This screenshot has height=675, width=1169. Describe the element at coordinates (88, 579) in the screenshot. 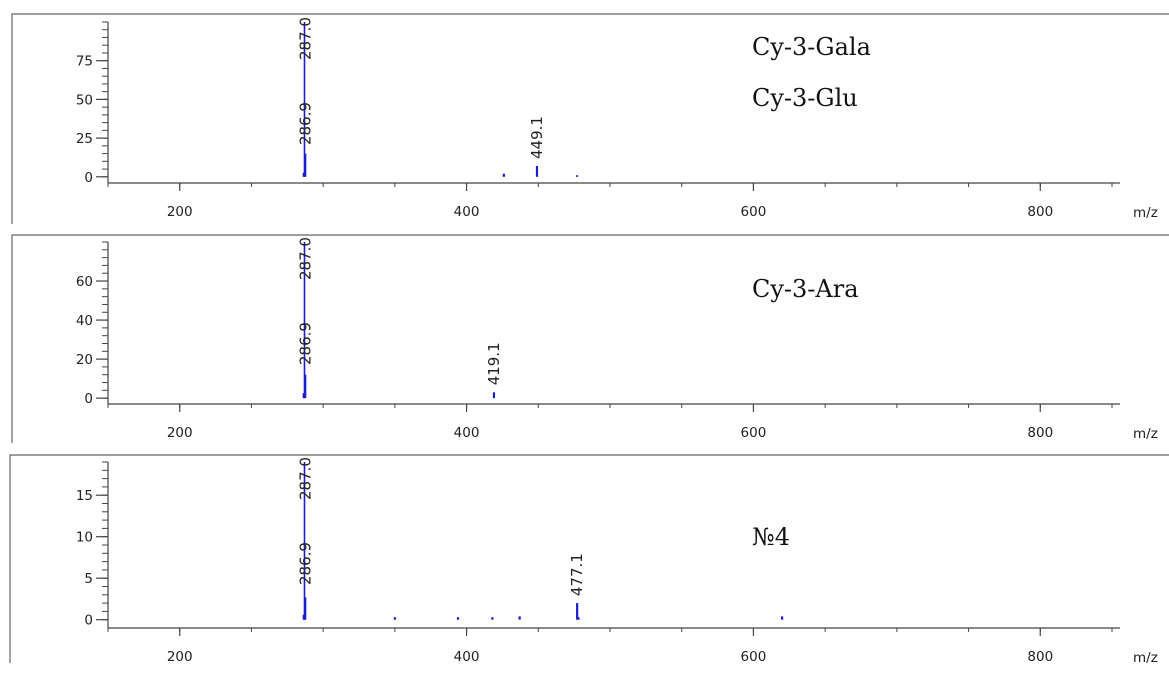

I see `y-tick-label: 5` at that location.